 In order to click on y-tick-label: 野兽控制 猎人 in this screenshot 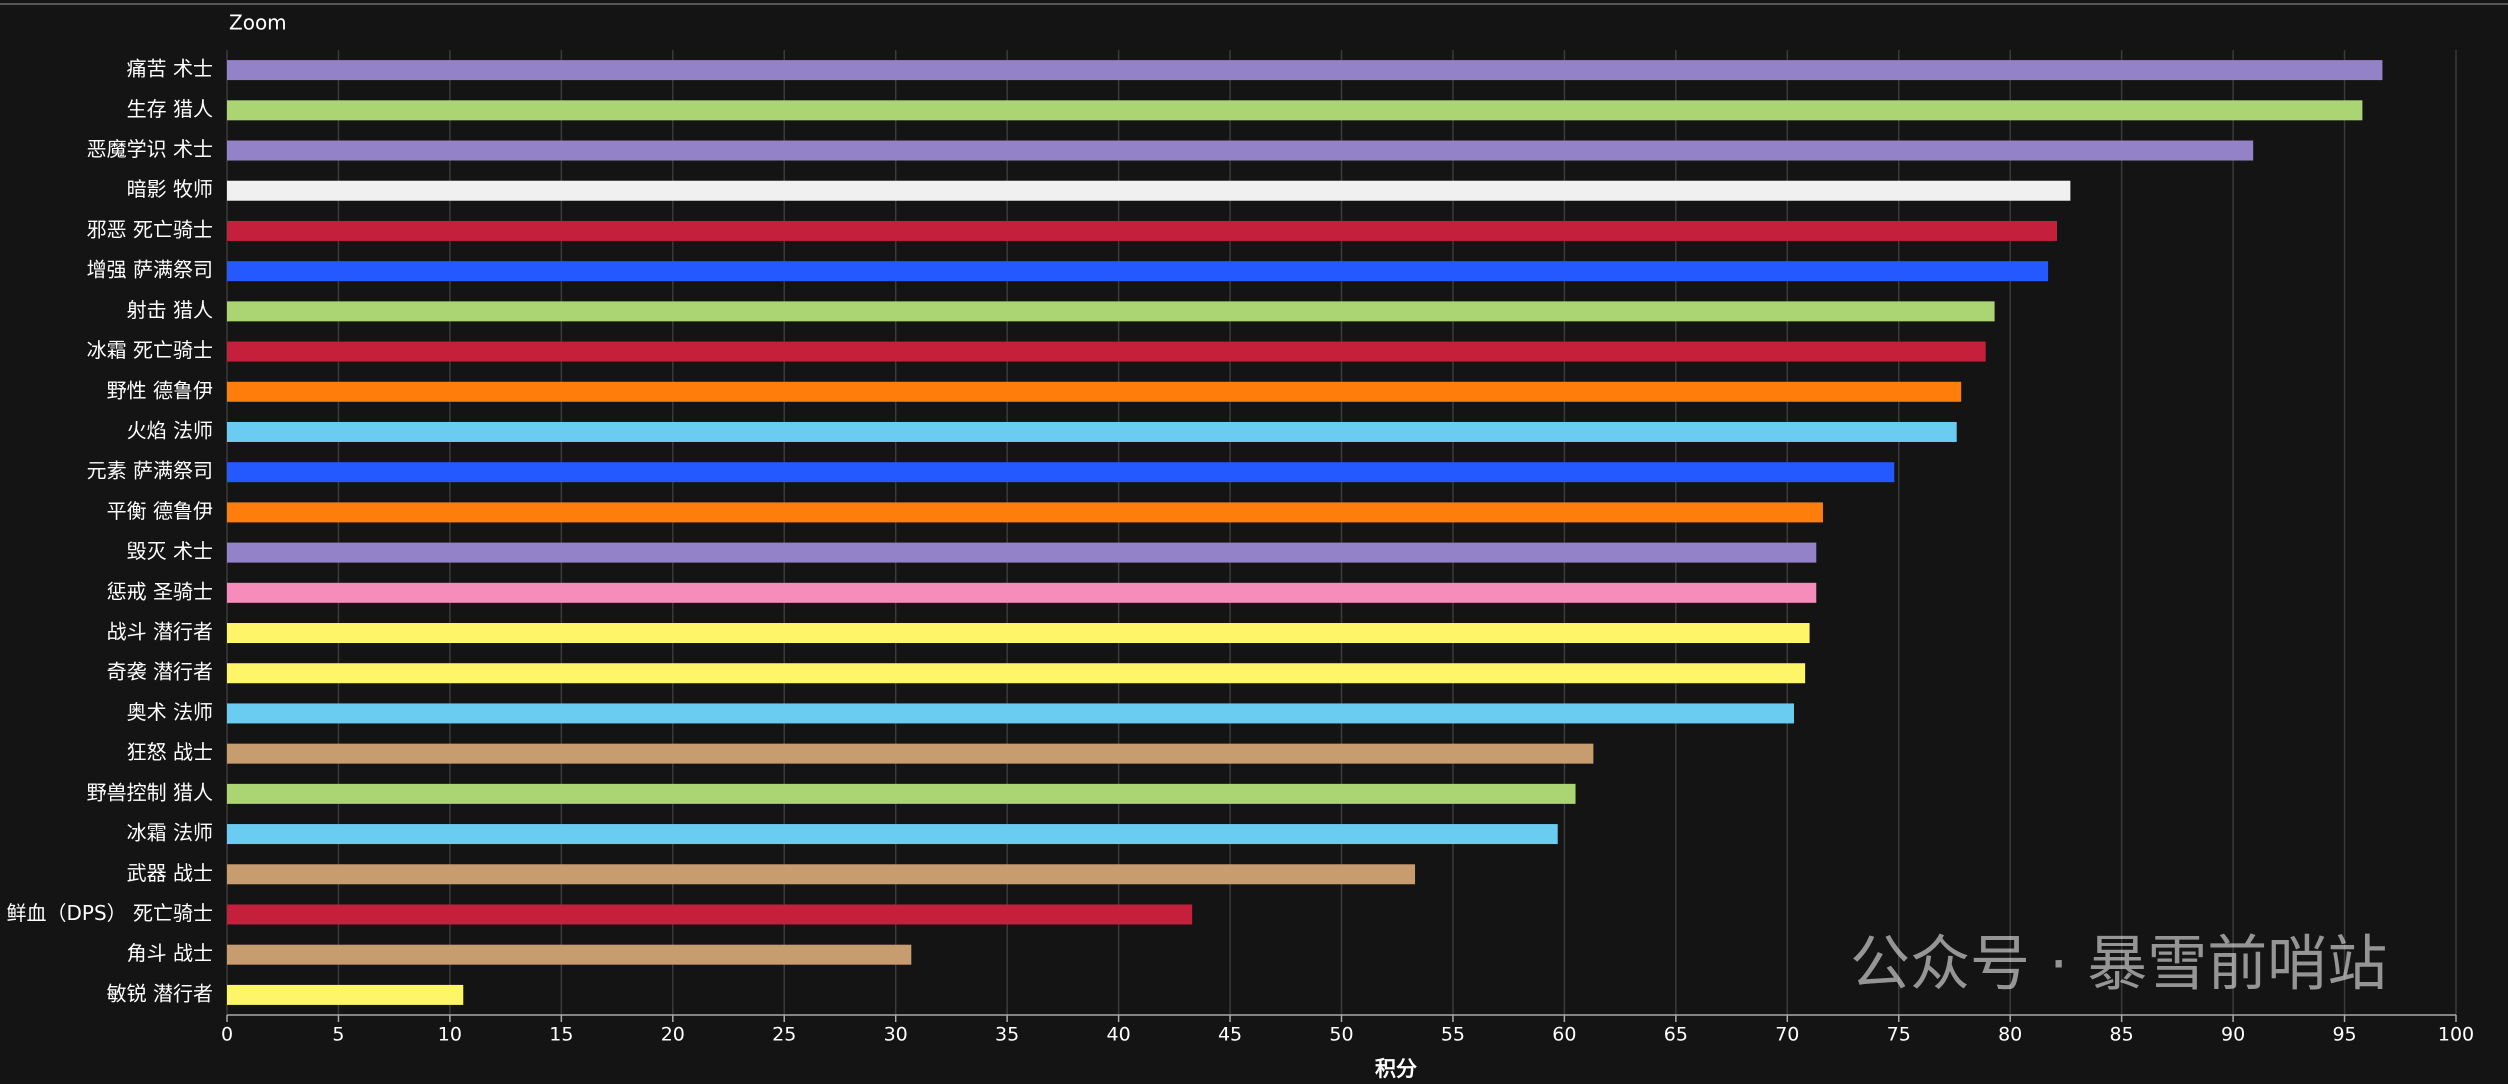, I will do `click(150, 792)`.